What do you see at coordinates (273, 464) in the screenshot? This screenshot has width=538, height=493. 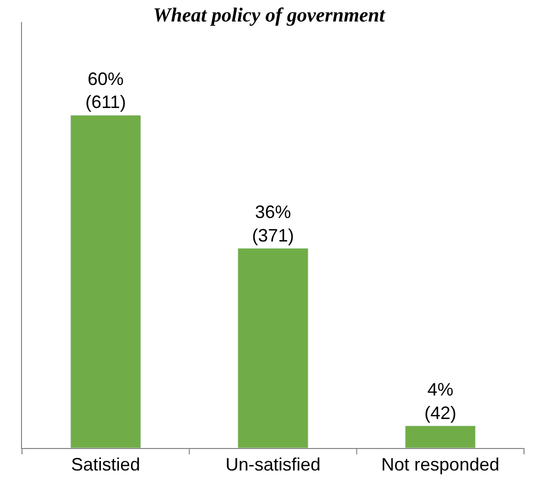 I see `x-tick-label: Un-satisfied` at bounding box center [273, 464].